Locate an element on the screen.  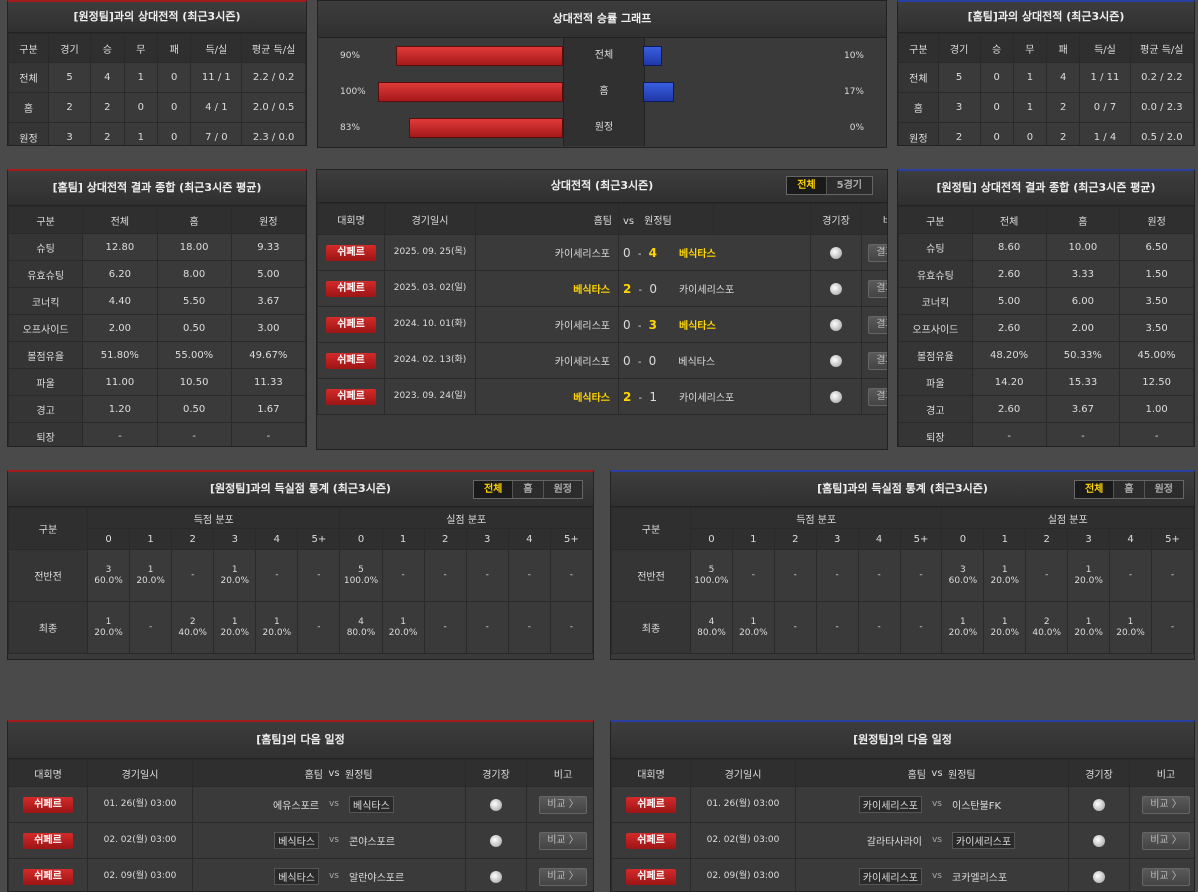
table-cell: 3.67 is located at coordinates (268, 301).